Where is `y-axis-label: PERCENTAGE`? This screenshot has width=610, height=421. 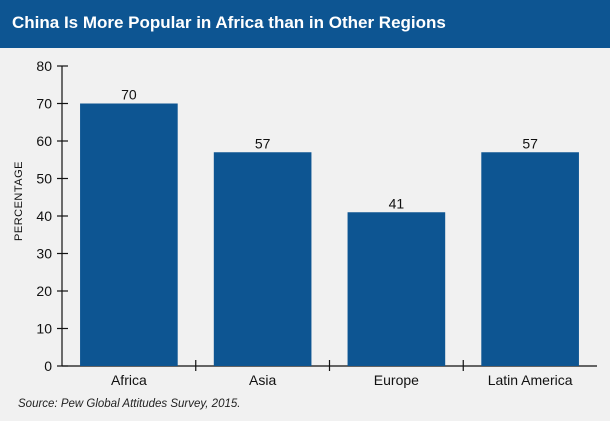 y-axis-label: PERCENTAGE is located at coordinates (19, 201).